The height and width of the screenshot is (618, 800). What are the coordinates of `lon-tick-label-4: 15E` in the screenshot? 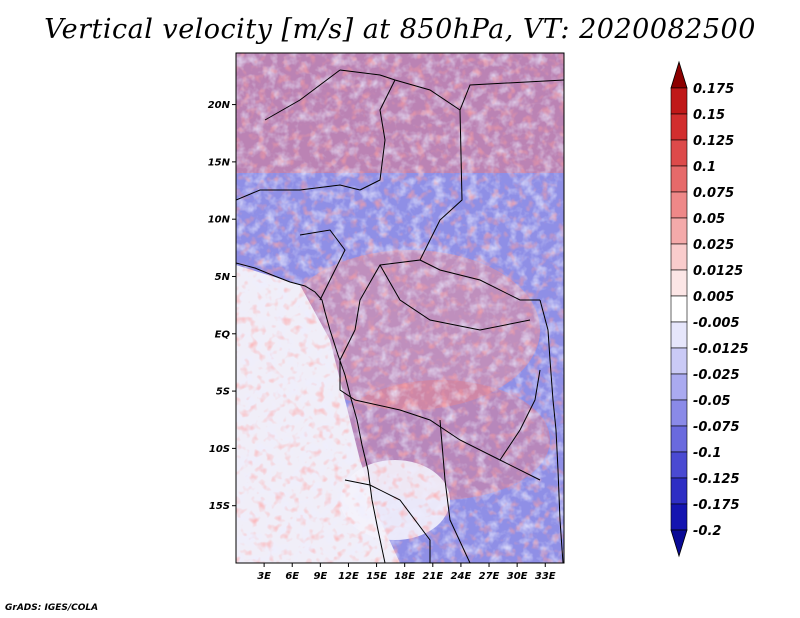 It's located at (376, 576).